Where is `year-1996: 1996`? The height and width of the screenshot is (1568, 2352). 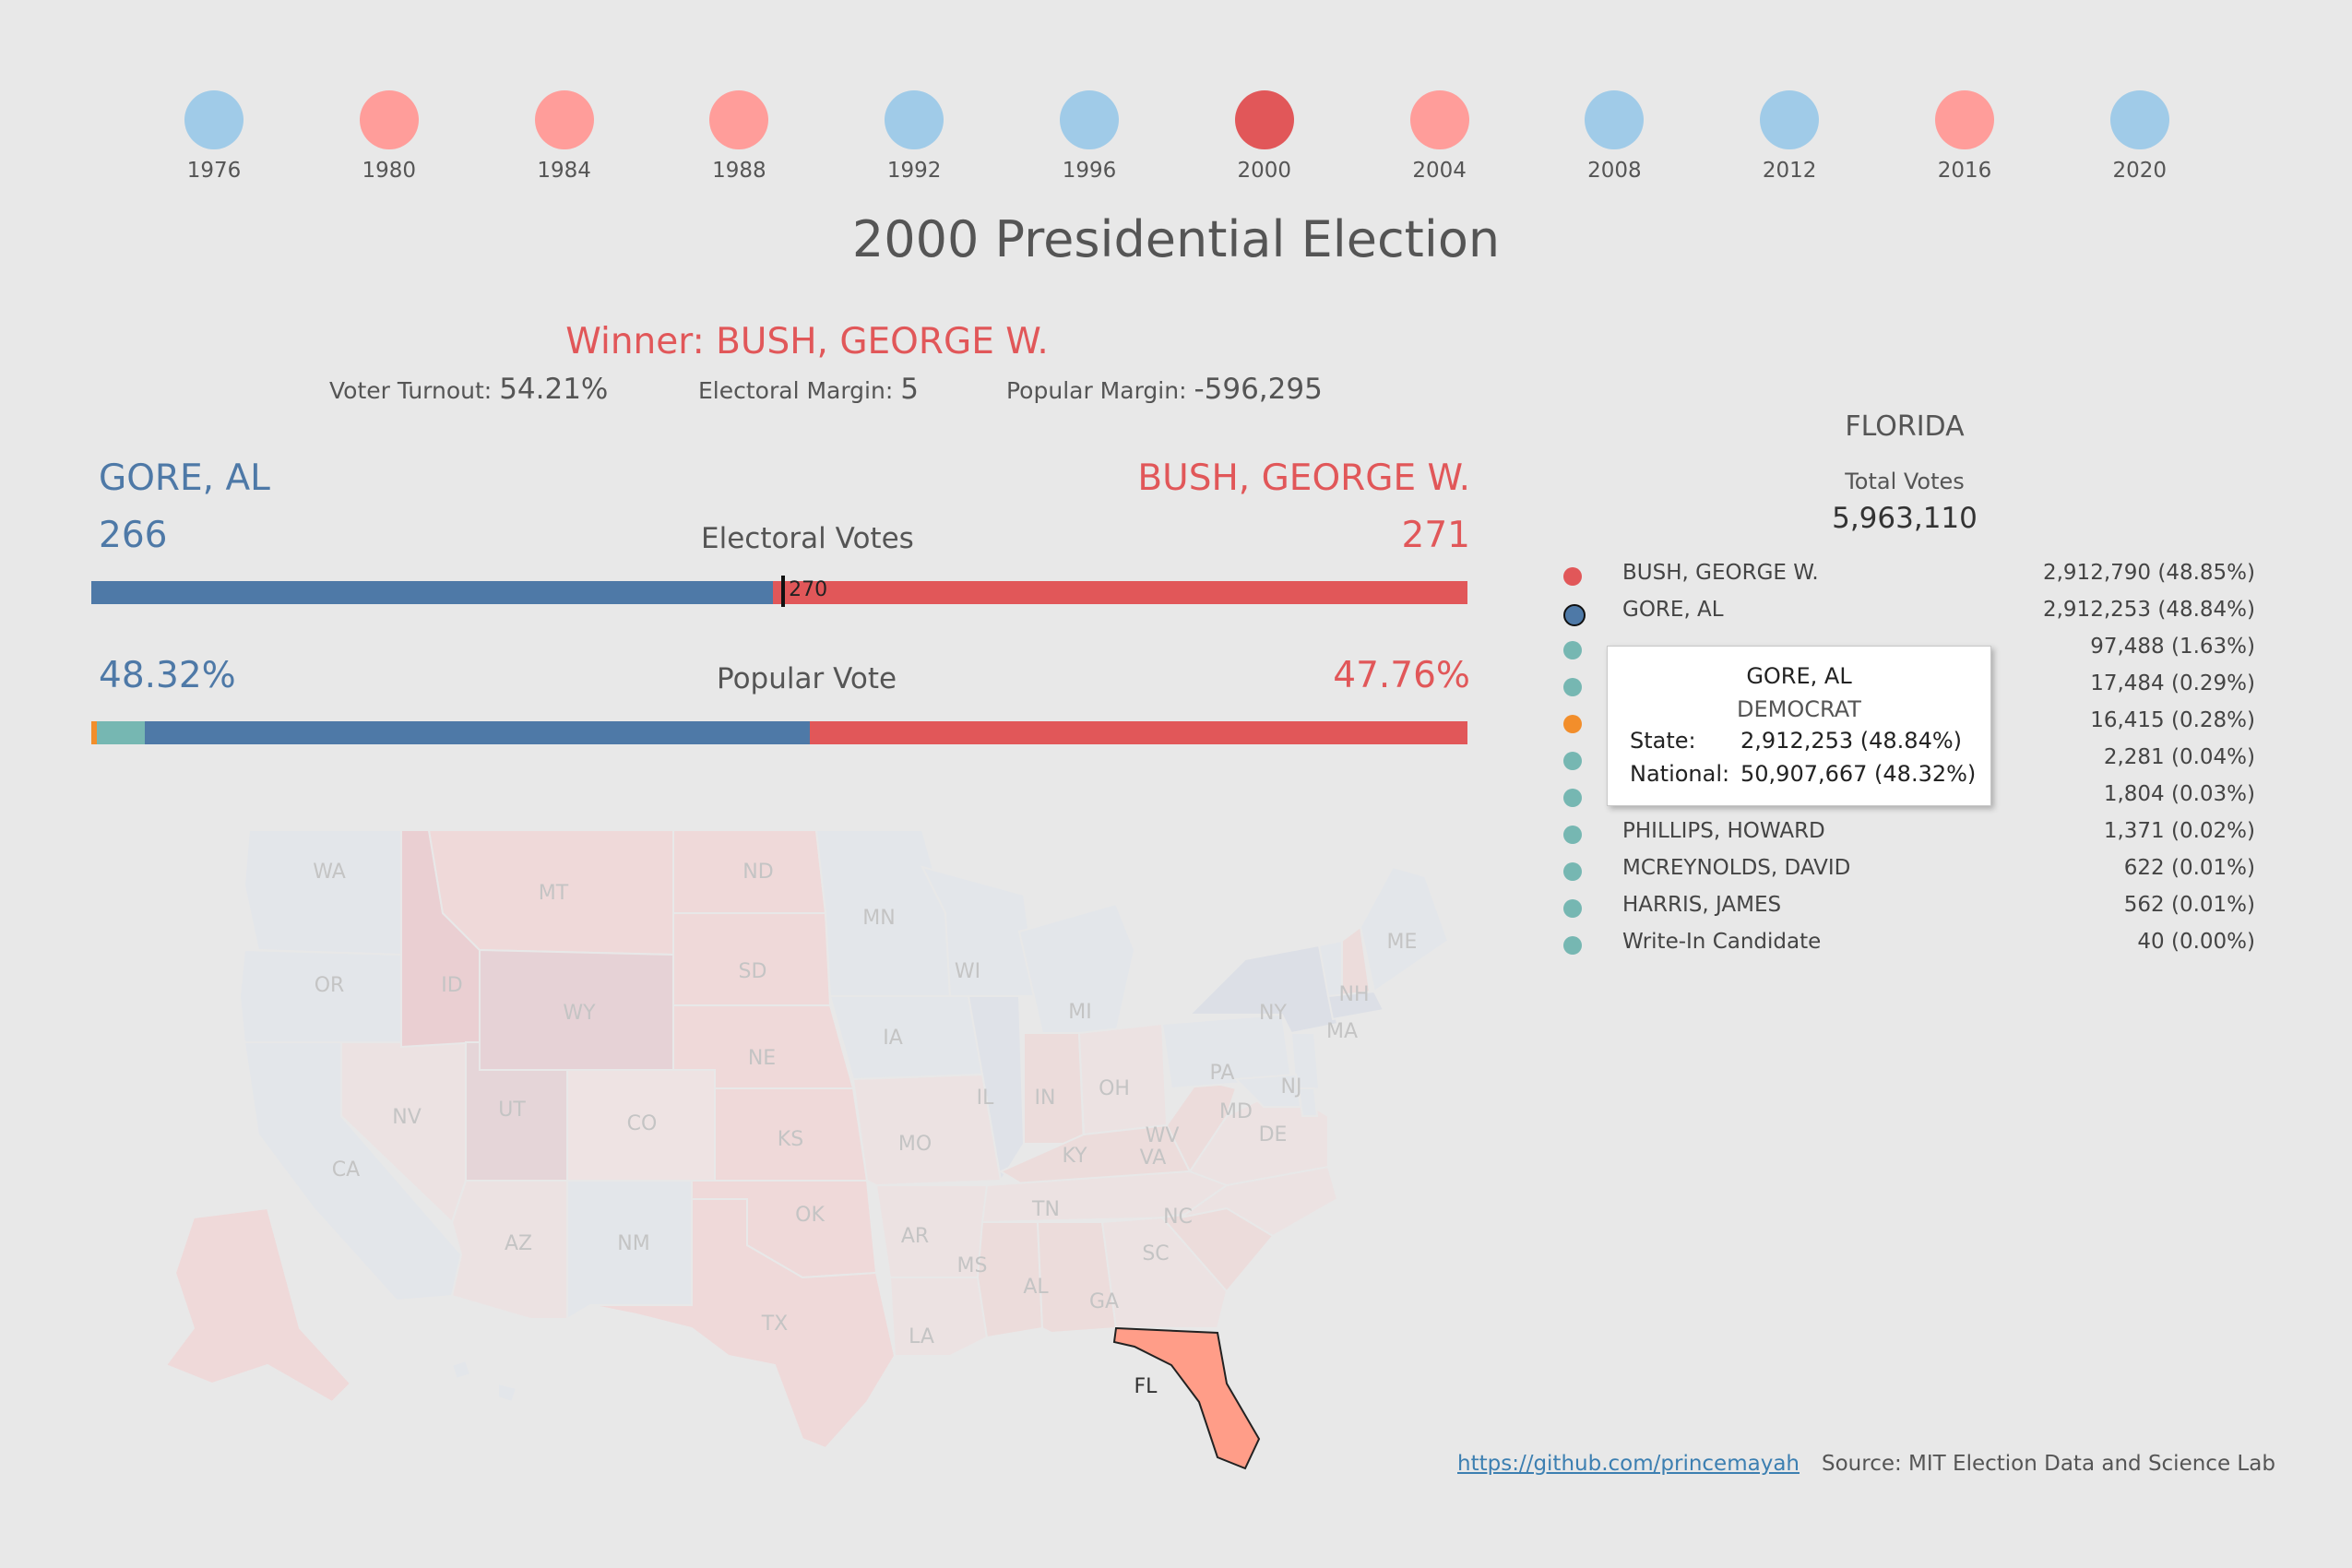
year-1996: 1996 is located at coordinates (1089, 136).